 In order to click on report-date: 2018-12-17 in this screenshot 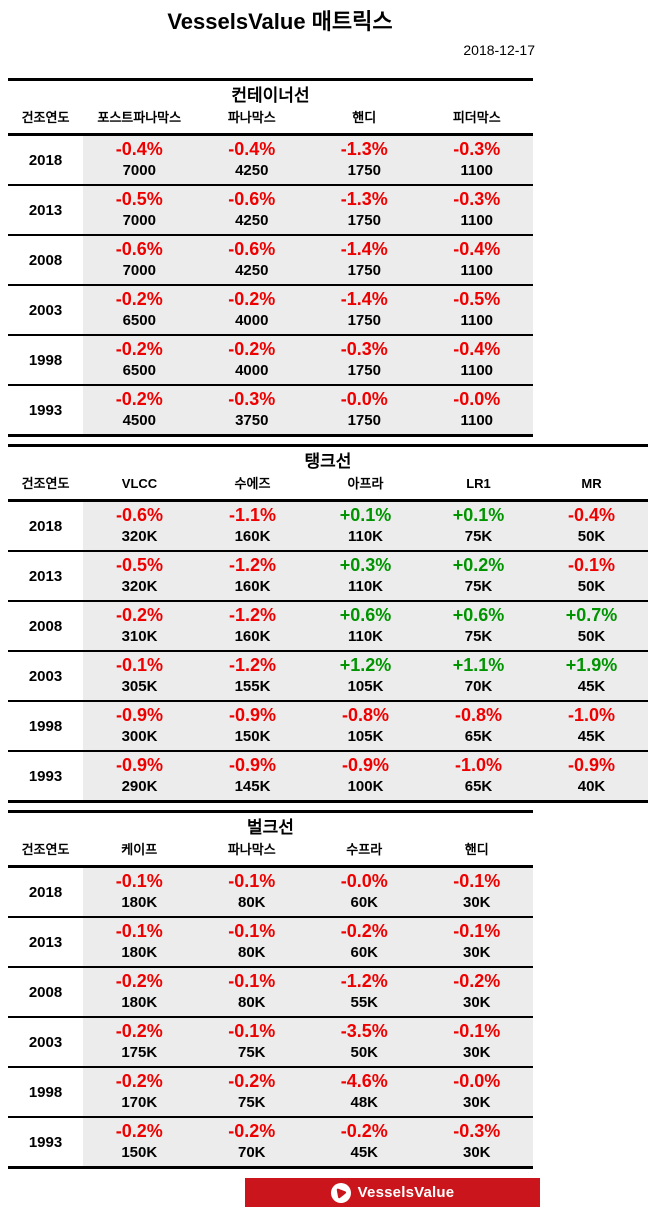, I will do `click(499, 50)`.